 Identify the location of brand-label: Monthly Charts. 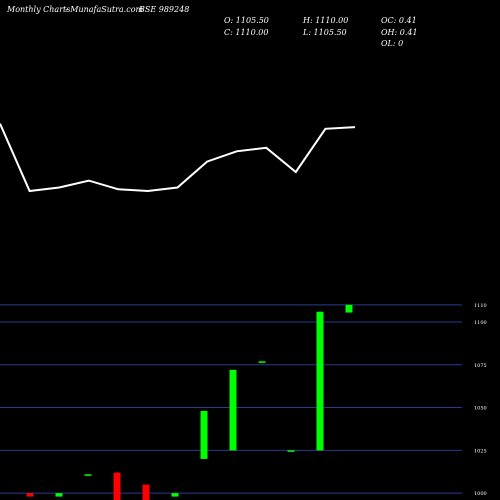
(38, 9).